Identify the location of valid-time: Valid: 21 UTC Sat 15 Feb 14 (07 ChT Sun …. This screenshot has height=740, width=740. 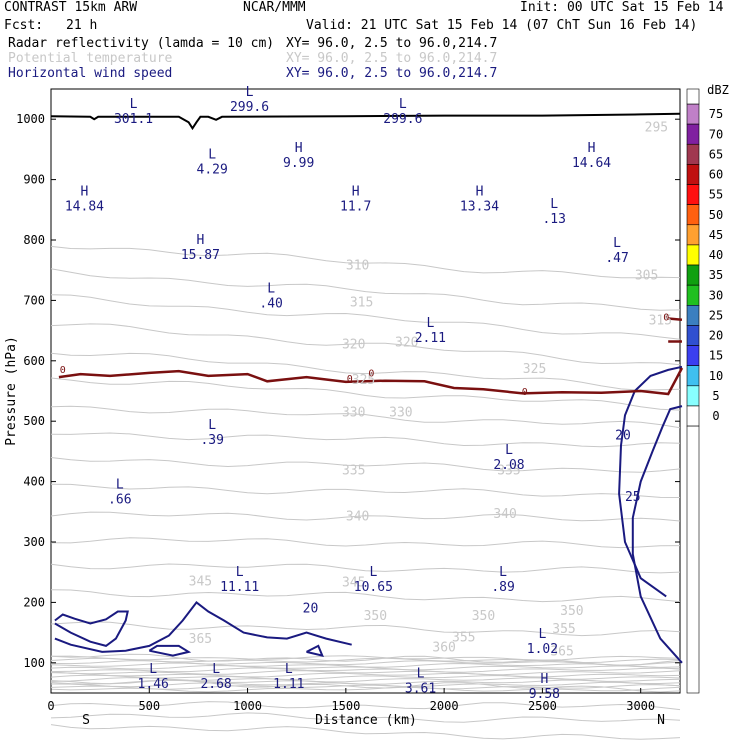
(502, 25).